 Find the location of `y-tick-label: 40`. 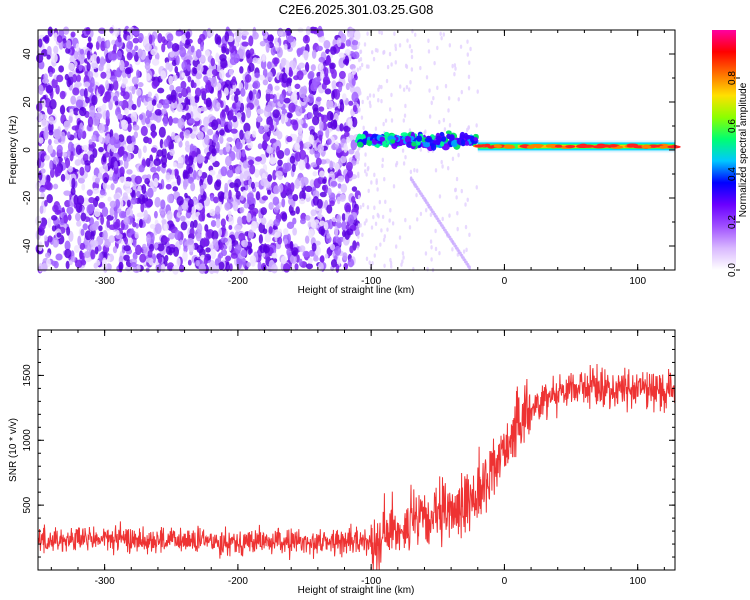

y-tick-label: 40 is located at coordinates (27, 54).